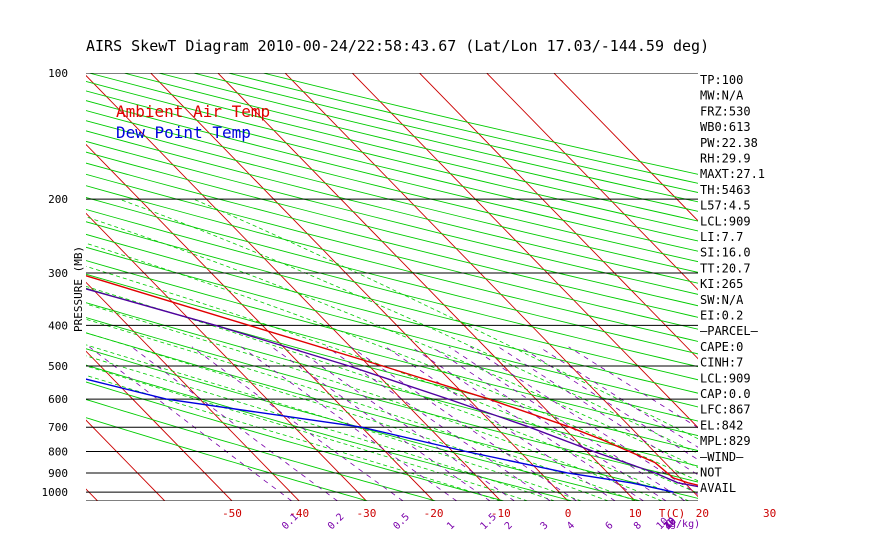 This screenshot has width=870, height=560. What do you see at coordinates (725, 190) in the screenshot?
I see `stability-index-label: TH:5463` at bounding box center [725, 190].